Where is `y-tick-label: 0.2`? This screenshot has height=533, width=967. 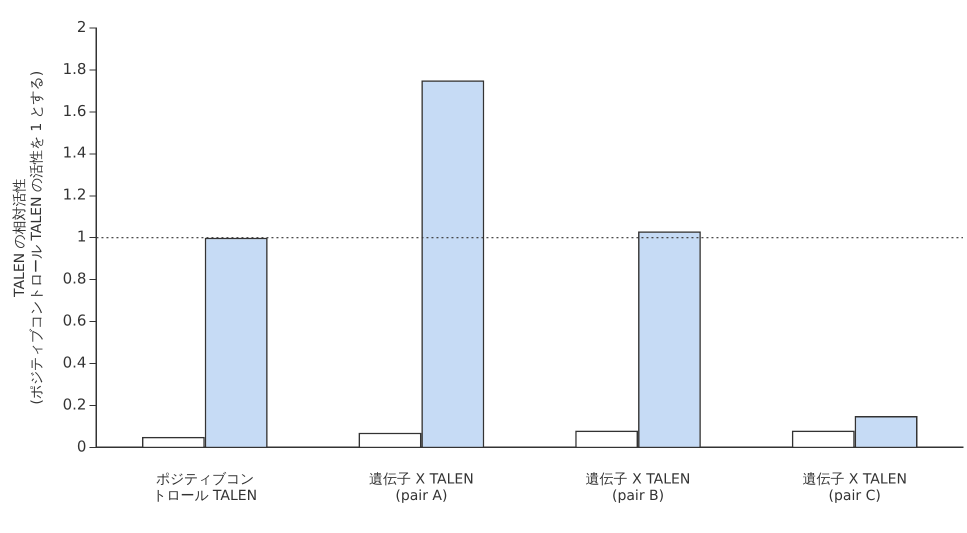
y-tick-label: 0.2 is located at coordinates (74, 404).